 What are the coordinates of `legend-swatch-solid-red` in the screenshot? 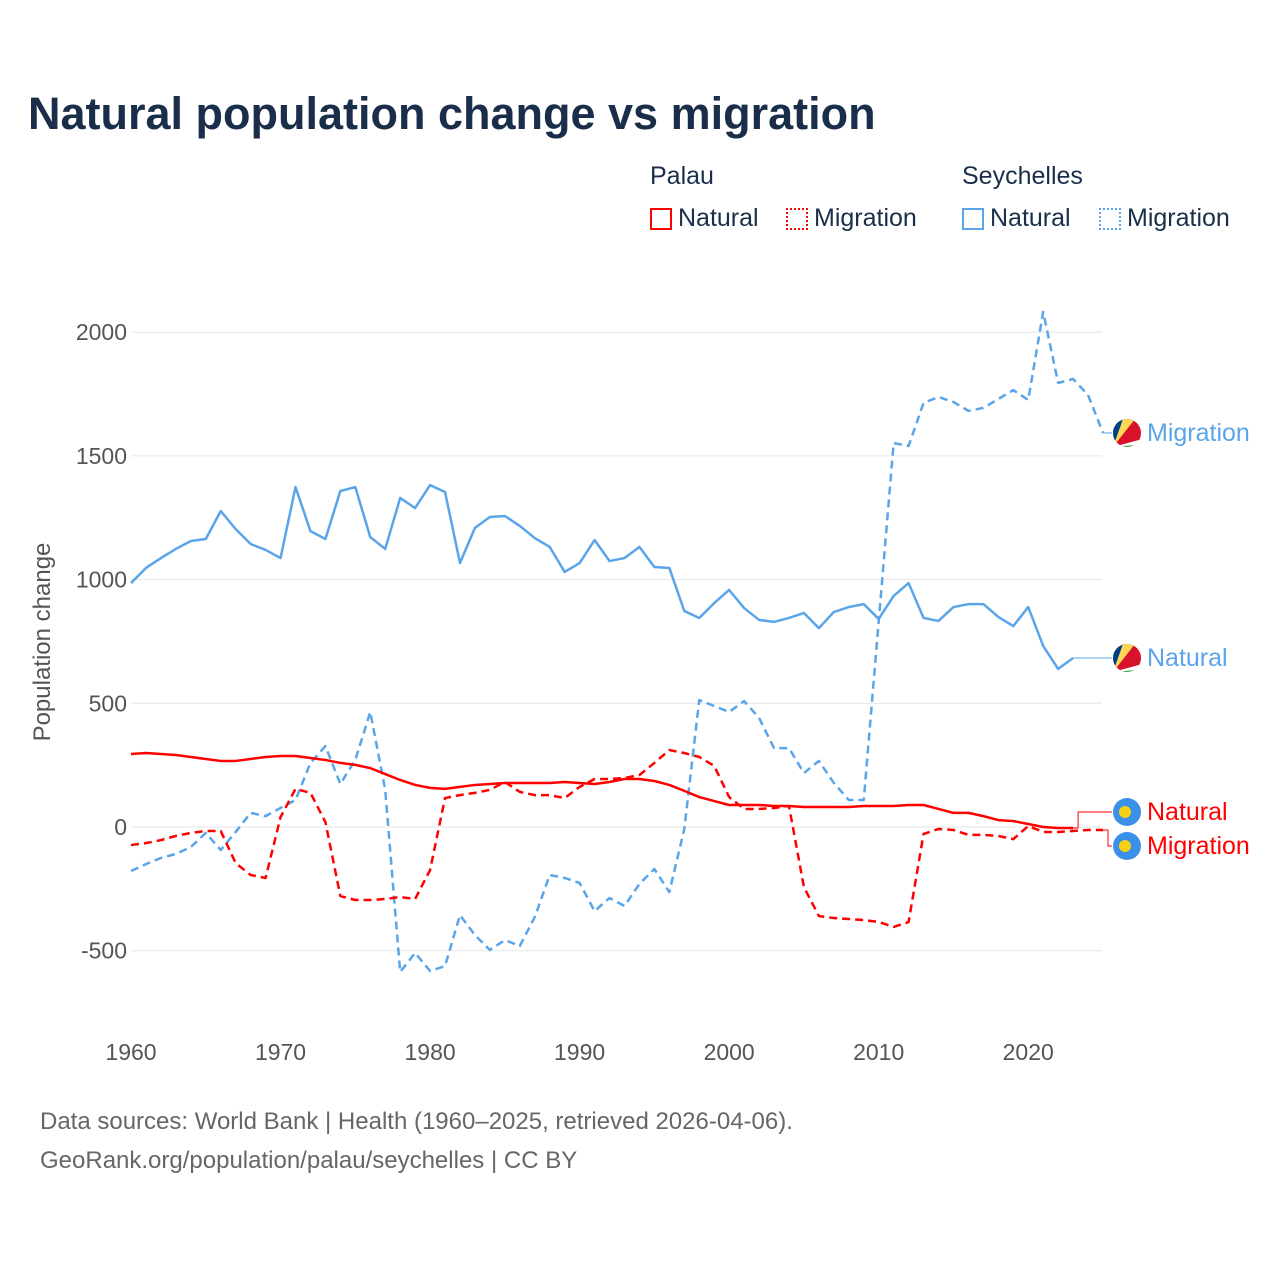 It's located at (661, 218).